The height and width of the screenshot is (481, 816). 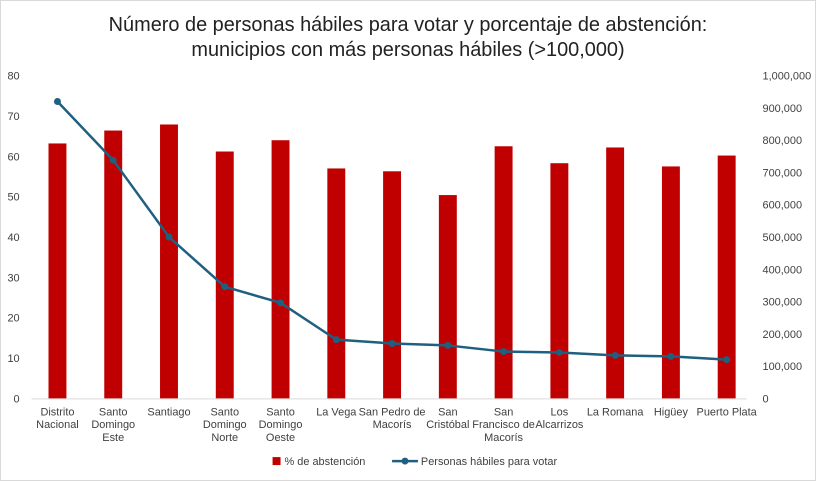 I want to click on category-label: Santo Domingo Oeste, so click(x=281, y=425).